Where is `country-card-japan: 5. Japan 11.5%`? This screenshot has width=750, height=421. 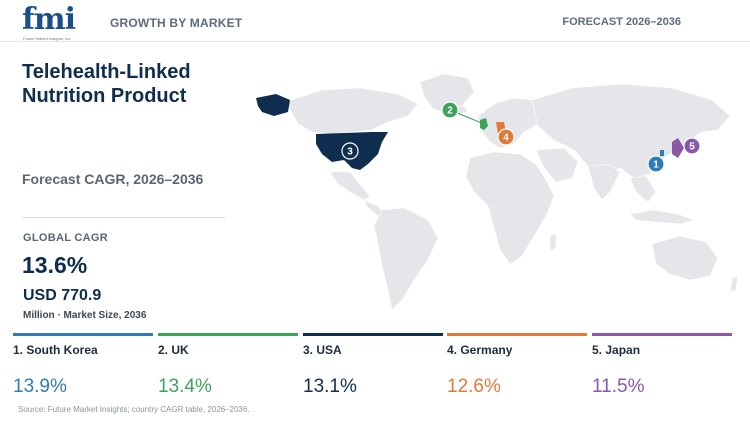 country-card-japan: 5. Japan 11.5% is located at coordinates (662, 368).